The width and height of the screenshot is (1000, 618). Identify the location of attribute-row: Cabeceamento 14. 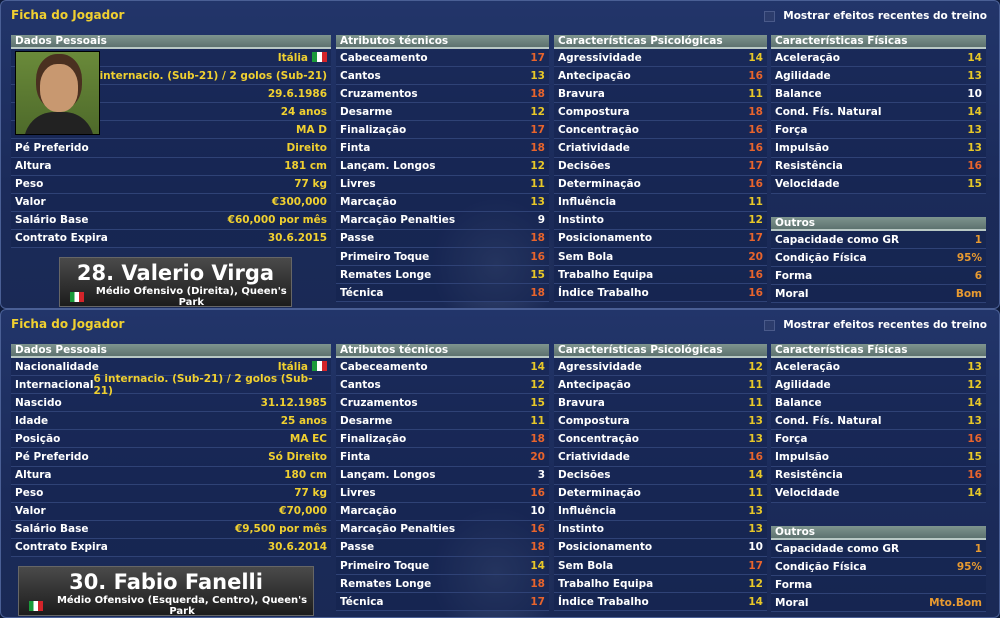
(442, 367).